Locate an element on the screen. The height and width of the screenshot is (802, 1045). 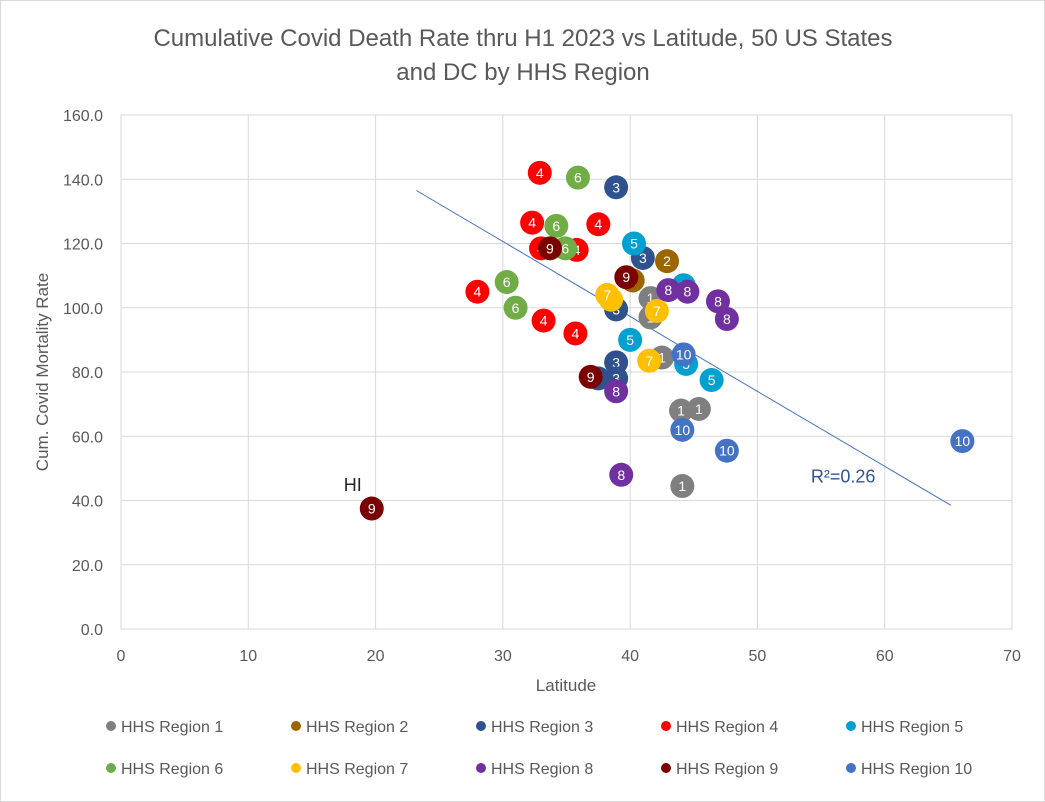
y-tick-label: 60.0 is located at coordinates (87, 437).